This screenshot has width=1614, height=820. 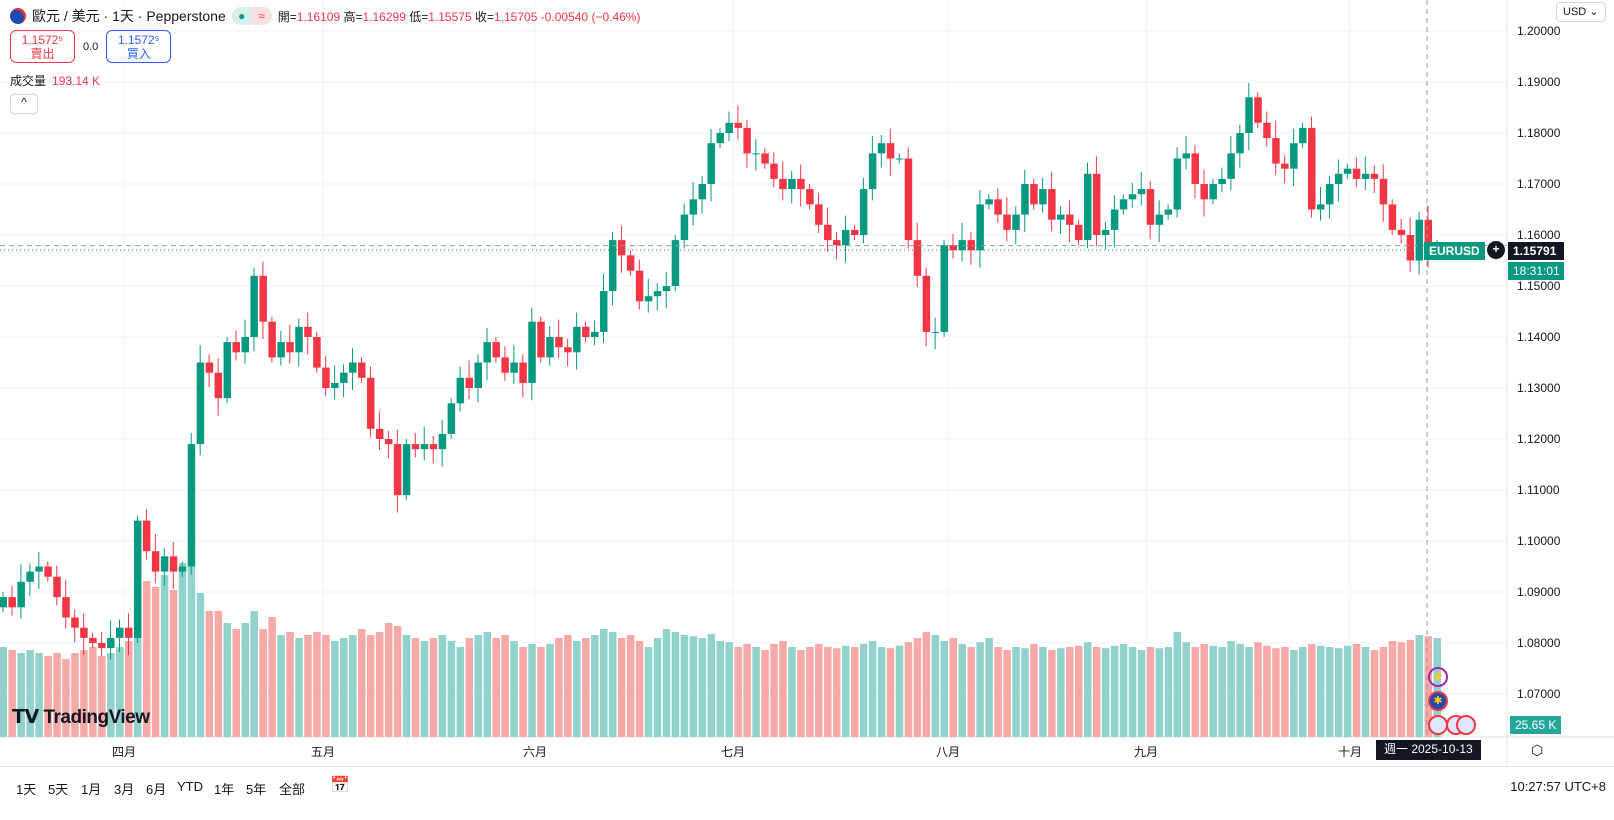 I want to click on add-alert-plus-icon: +, so click(x=1496, y=250).